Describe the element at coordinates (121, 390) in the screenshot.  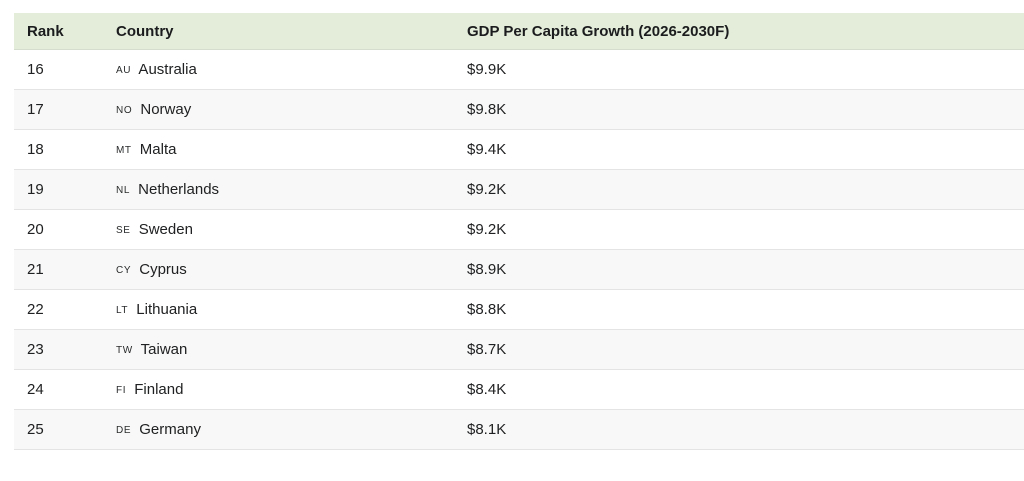
I see `country-flag-code: FI` at that location.